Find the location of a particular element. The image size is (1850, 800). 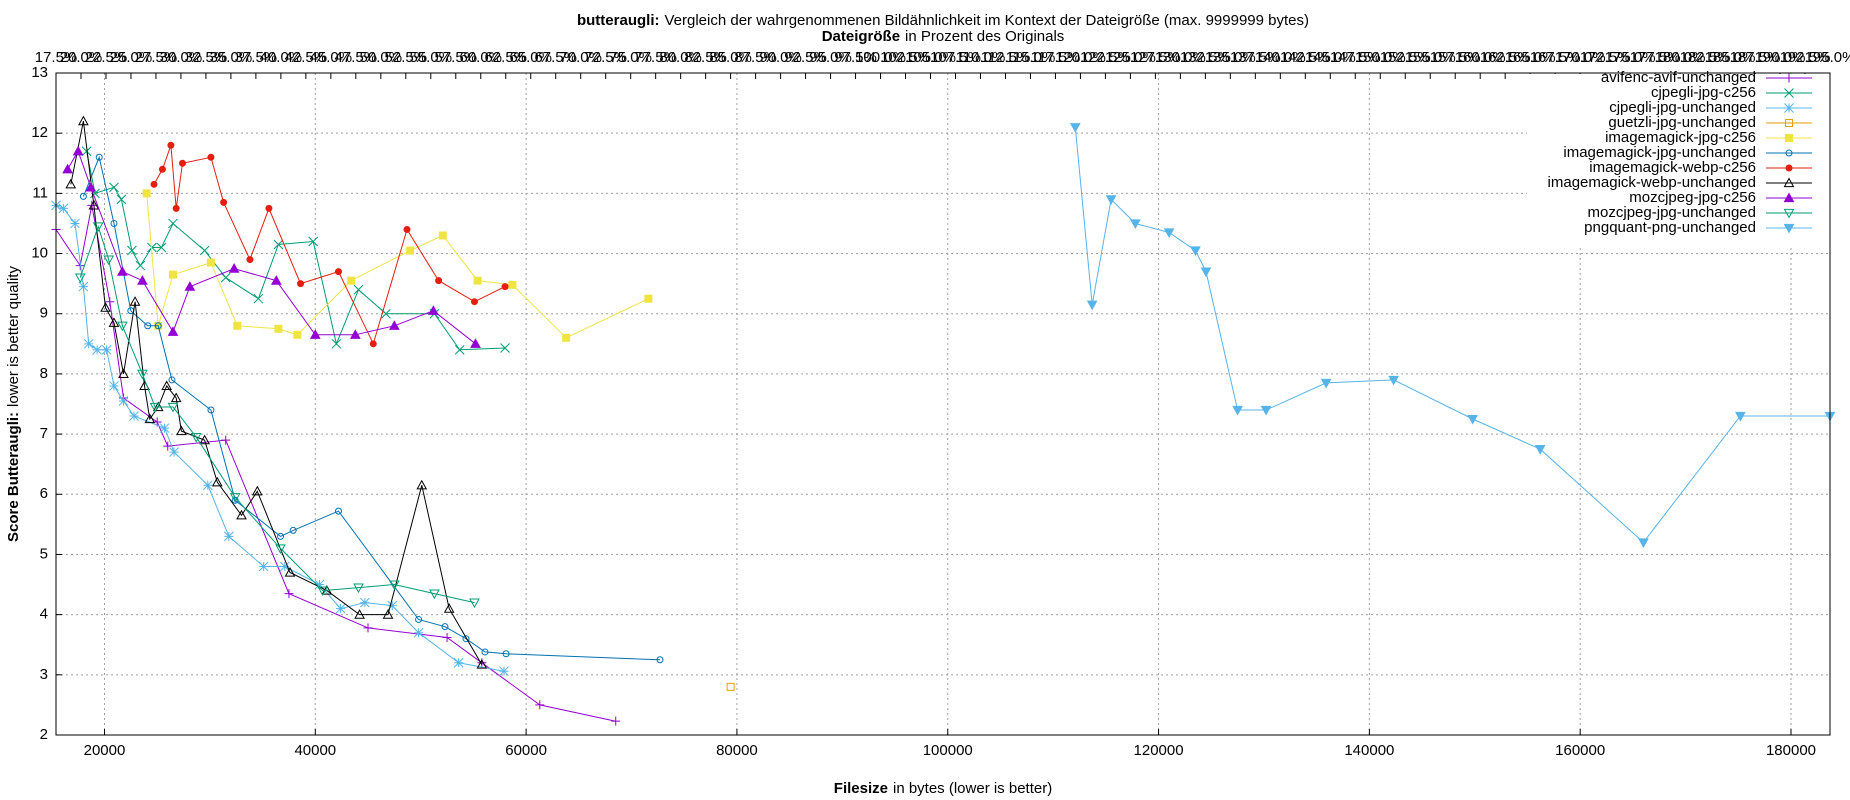

x2-tick-label: 107.5% is located at coordinates (955, 57).